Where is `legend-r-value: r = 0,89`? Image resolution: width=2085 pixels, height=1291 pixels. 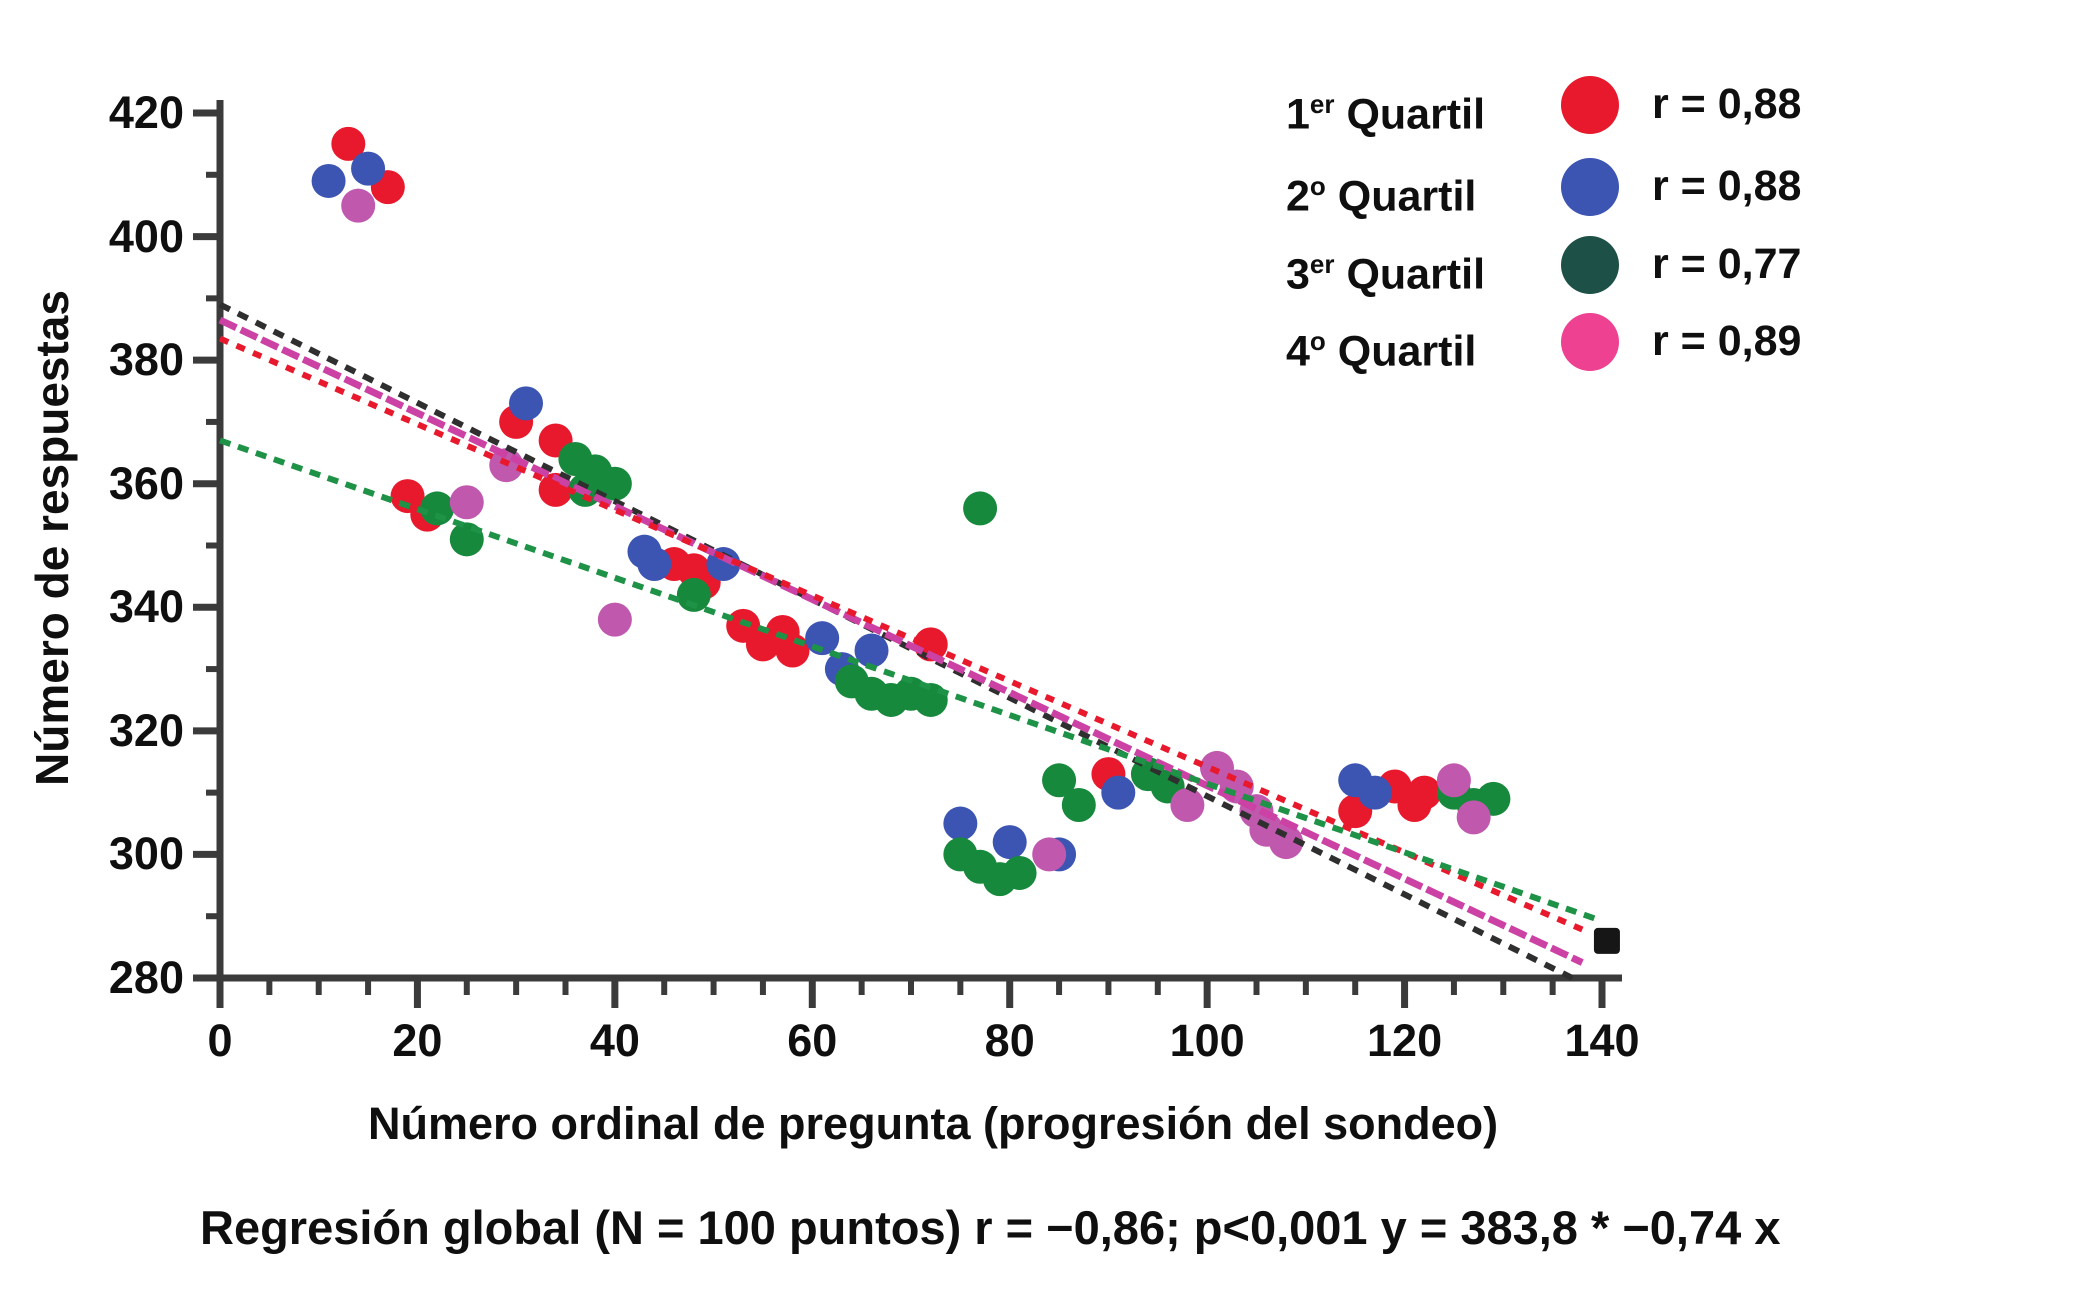 legend-r-value: r = 0,89 is located at coordinates (1727, 341).